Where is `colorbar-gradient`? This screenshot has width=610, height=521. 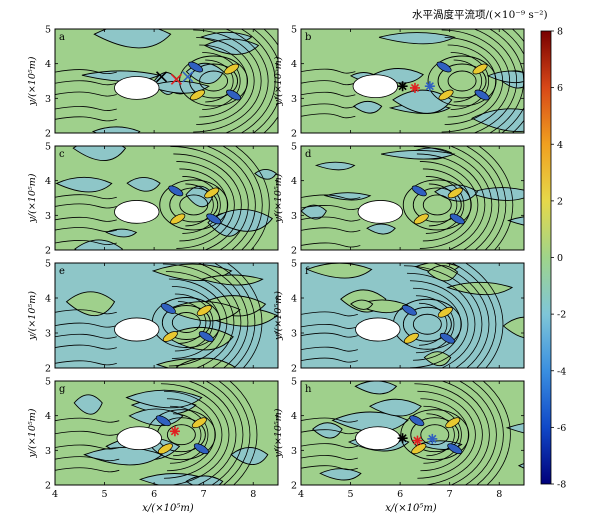
colorbar-gradient is located at coordinates (546, 257).